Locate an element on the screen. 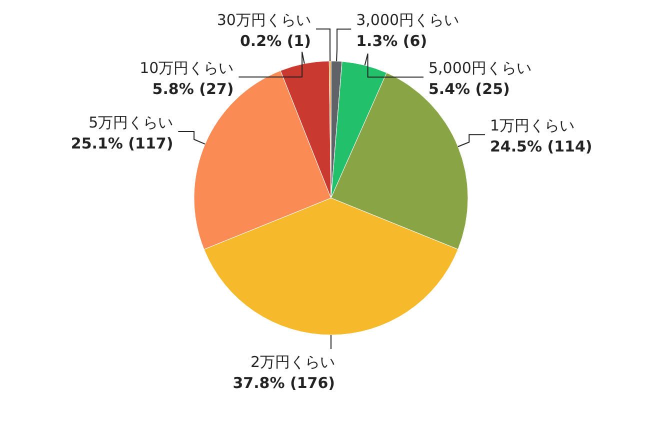  slice-label: 2万円くらい is located at coordinates (292, 362).